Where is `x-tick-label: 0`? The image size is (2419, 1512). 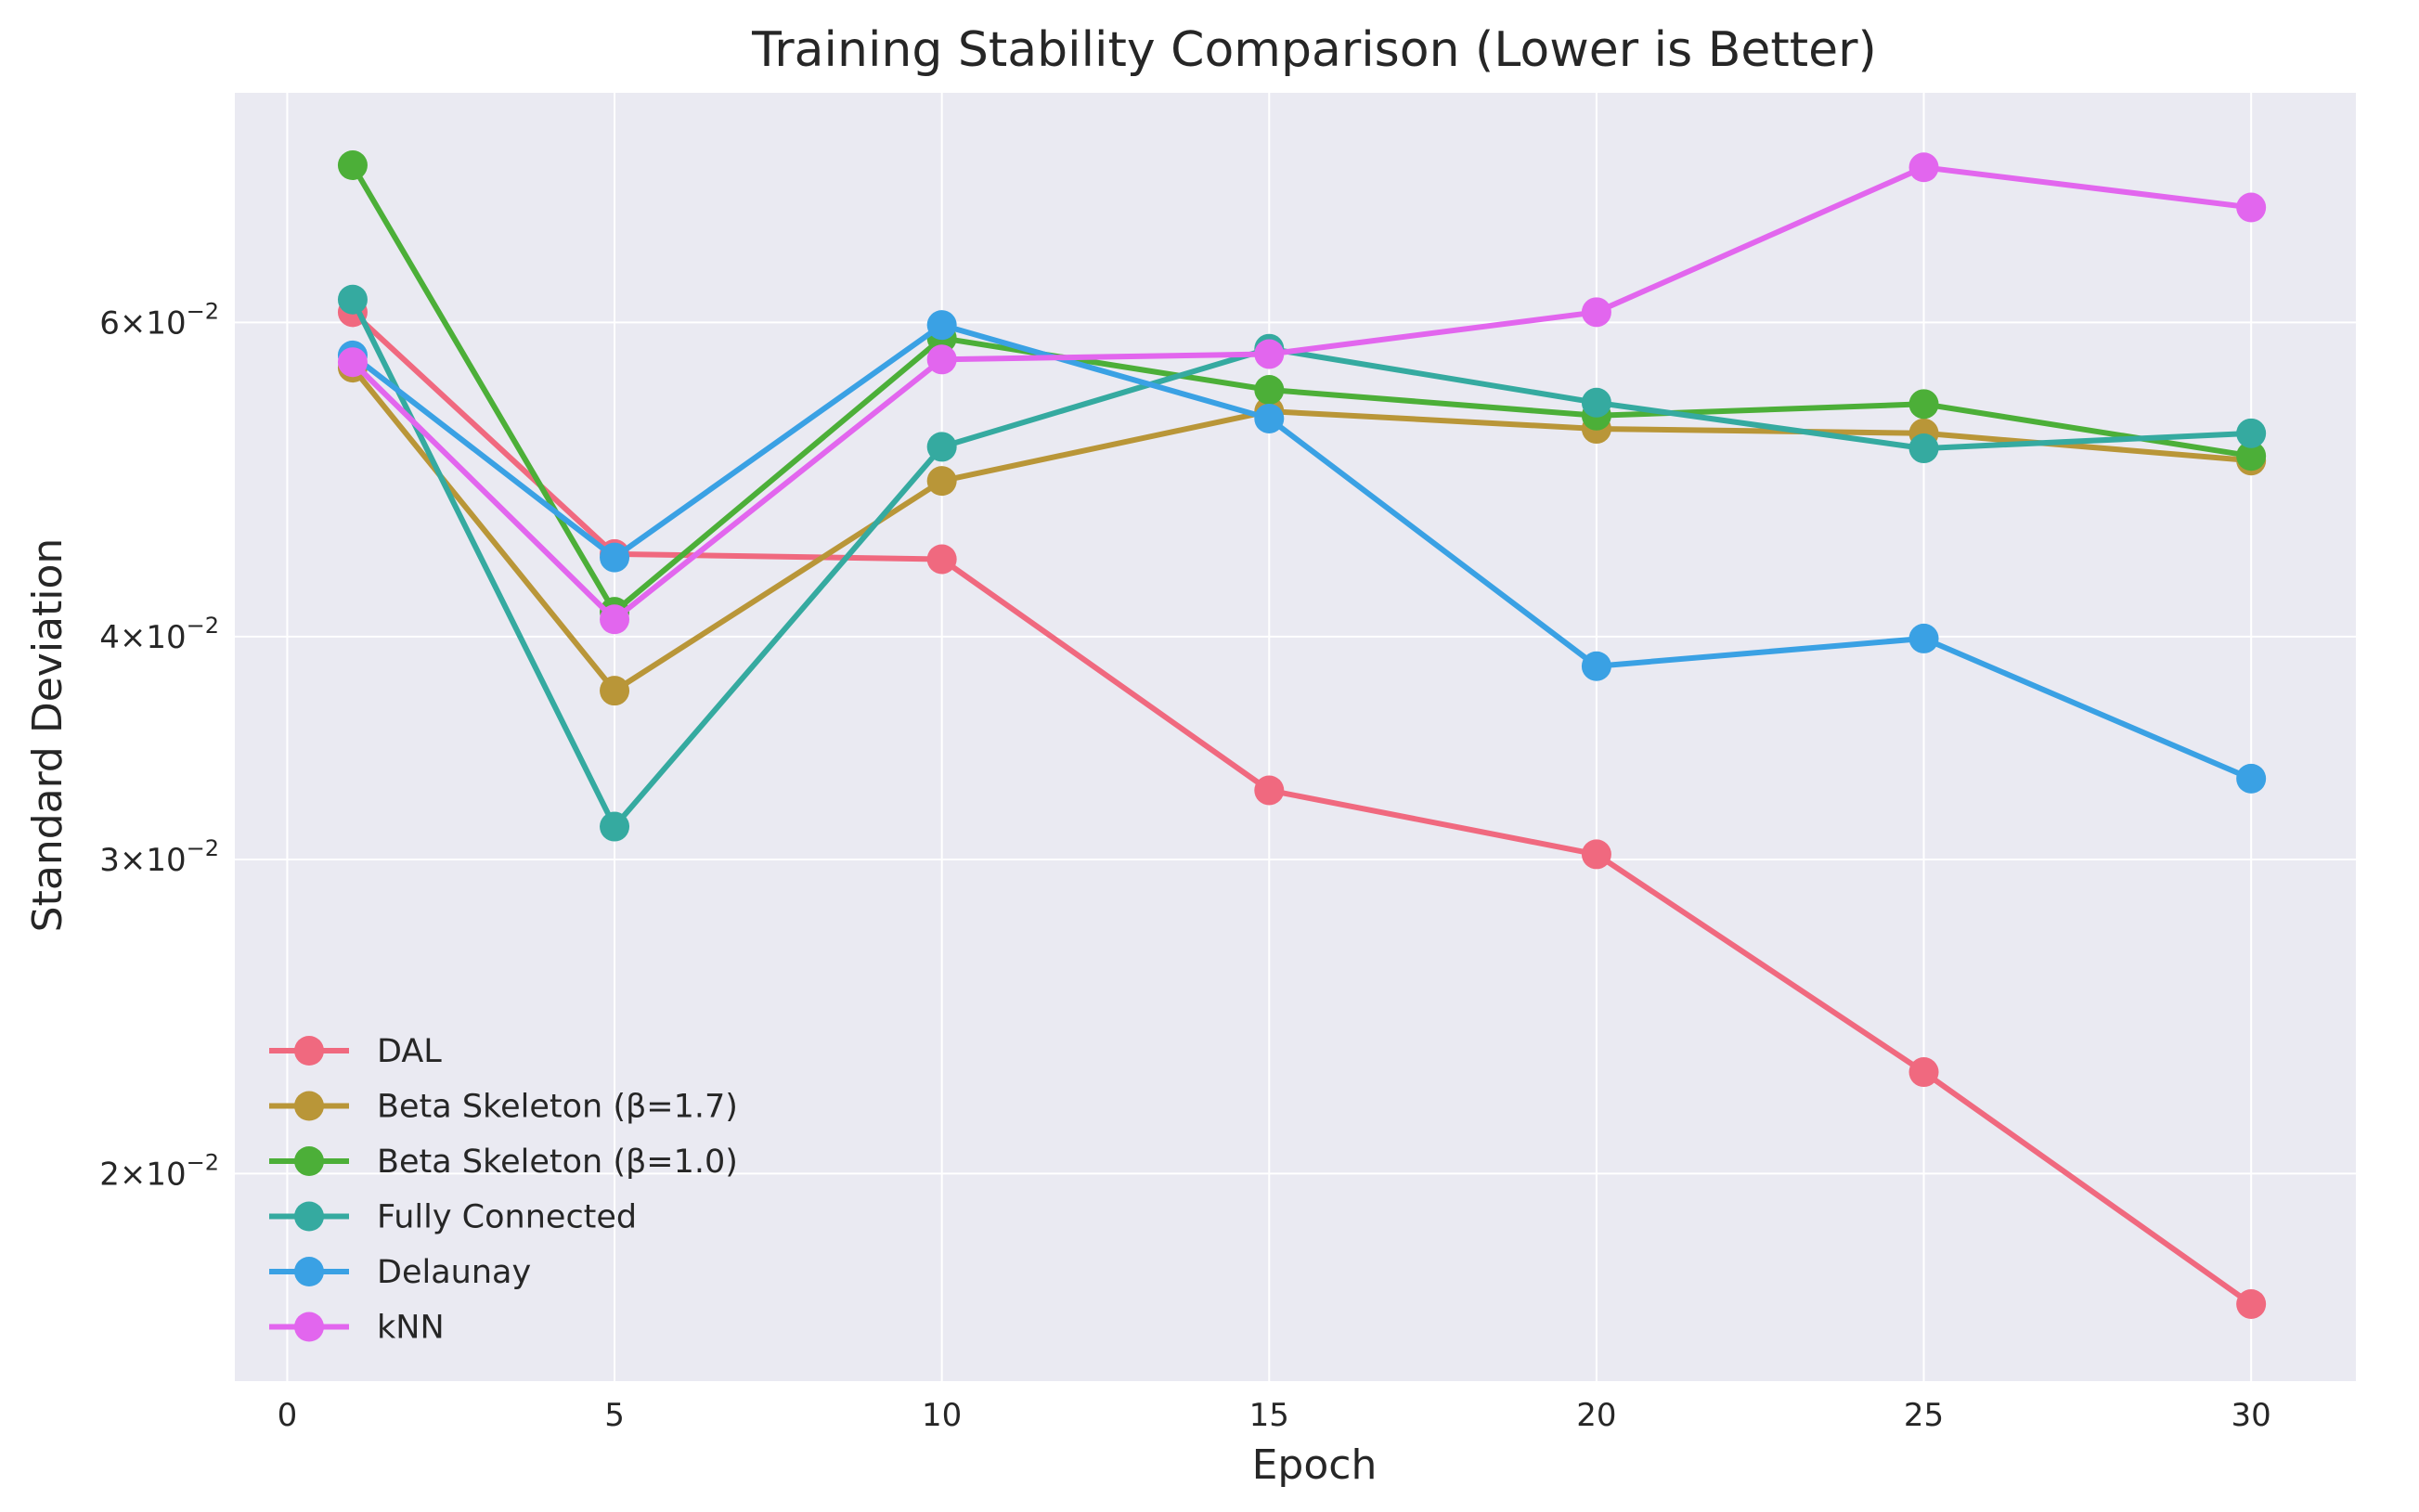 x-tick-label: 0 is located at coordinates (288, 1415).